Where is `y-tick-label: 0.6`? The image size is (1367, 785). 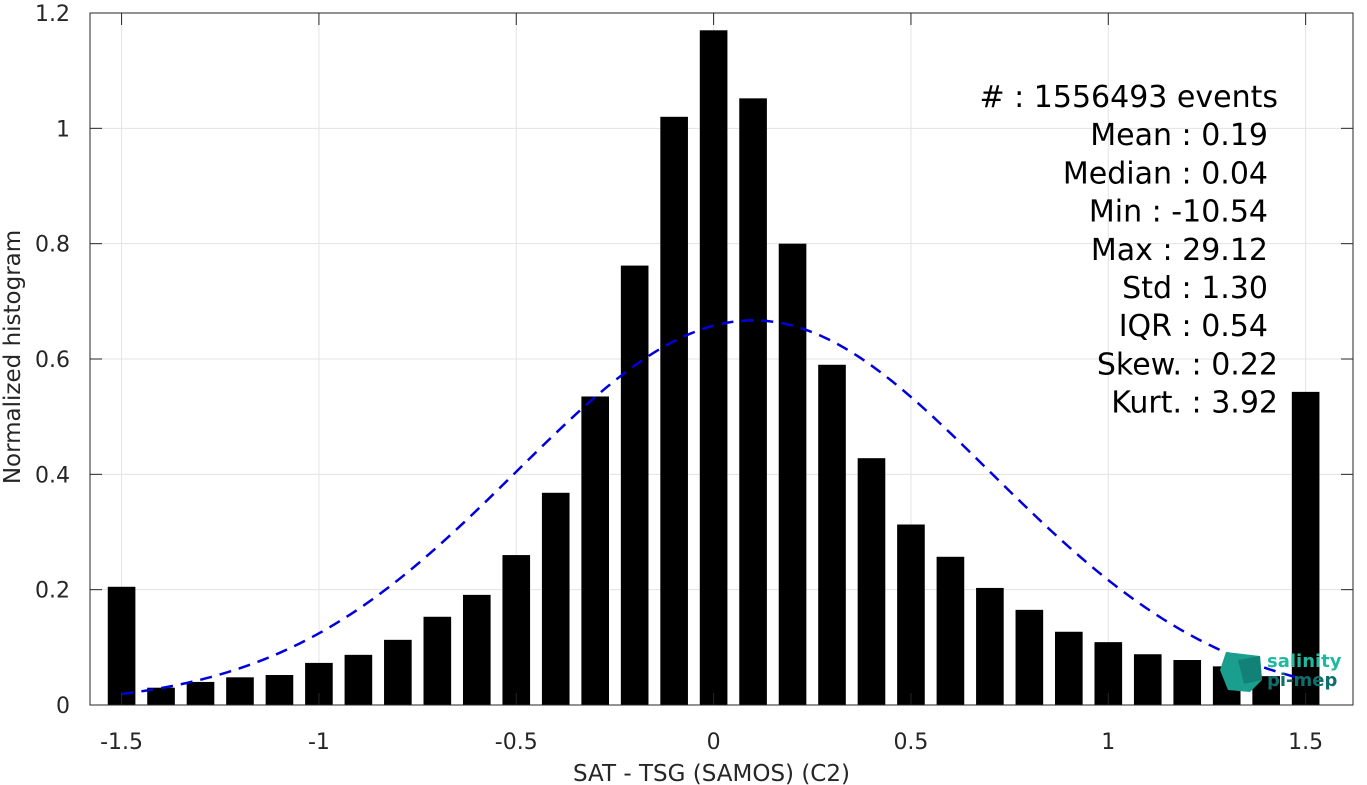 y-tick-label: 0.6 is located at coordinates (52, 360).